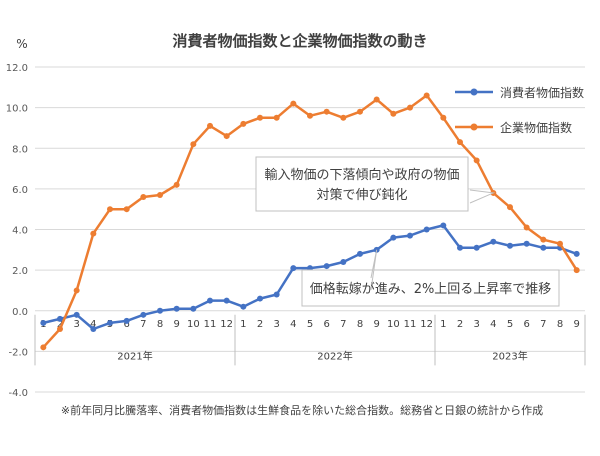  I want to click on y-tick-label: -2.0, so click(18, 352).